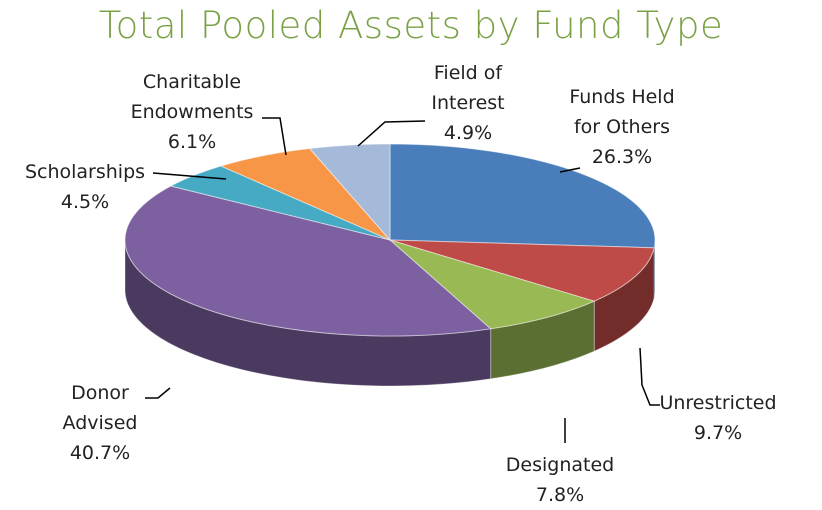  I want to click on slice-label: Designated 7.8%, so click(560, 480).